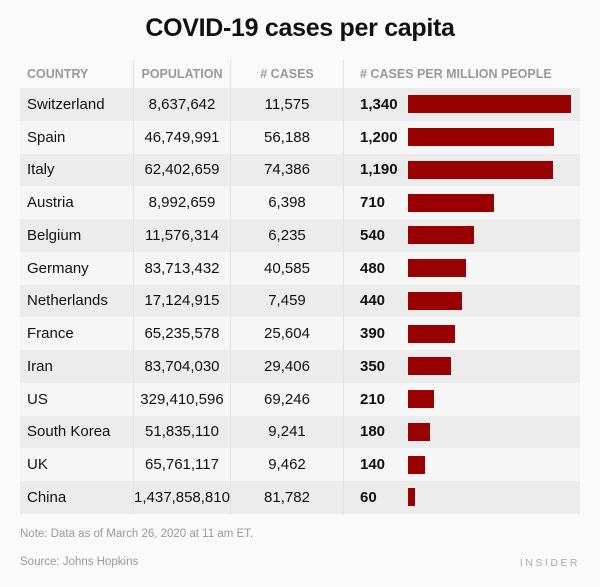  I want to click on data-label: 480, so click(373, 268).